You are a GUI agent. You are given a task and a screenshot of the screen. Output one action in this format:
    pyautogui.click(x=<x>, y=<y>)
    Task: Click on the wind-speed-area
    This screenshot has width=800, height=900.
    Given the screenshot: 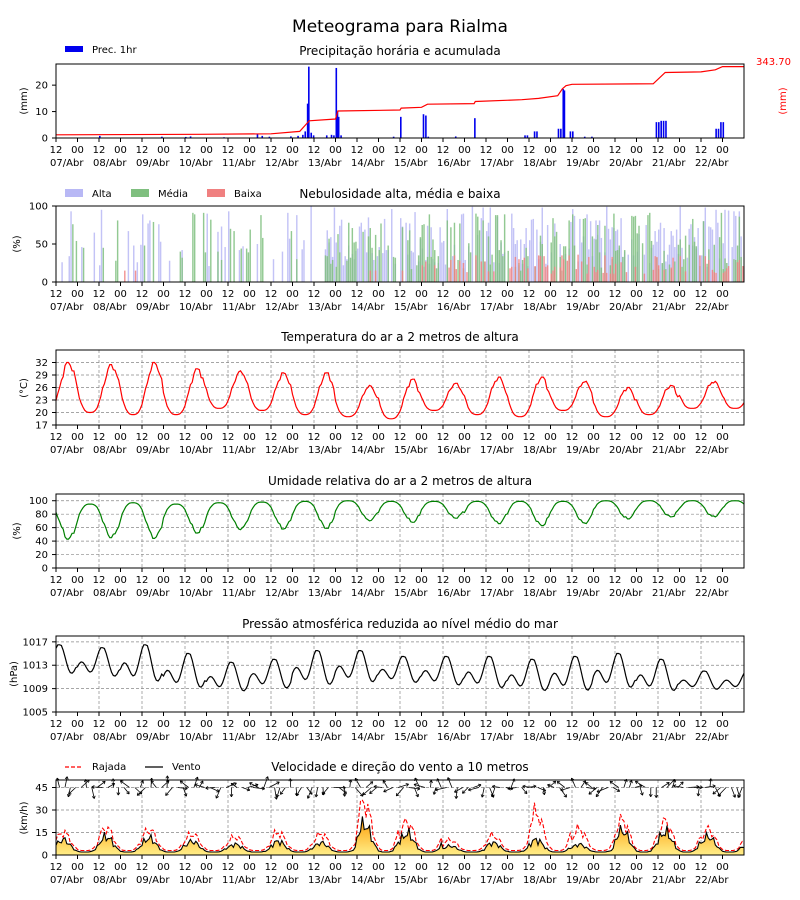 What is the action you would take?
    pyautogui.click(x=400, y=835)
    